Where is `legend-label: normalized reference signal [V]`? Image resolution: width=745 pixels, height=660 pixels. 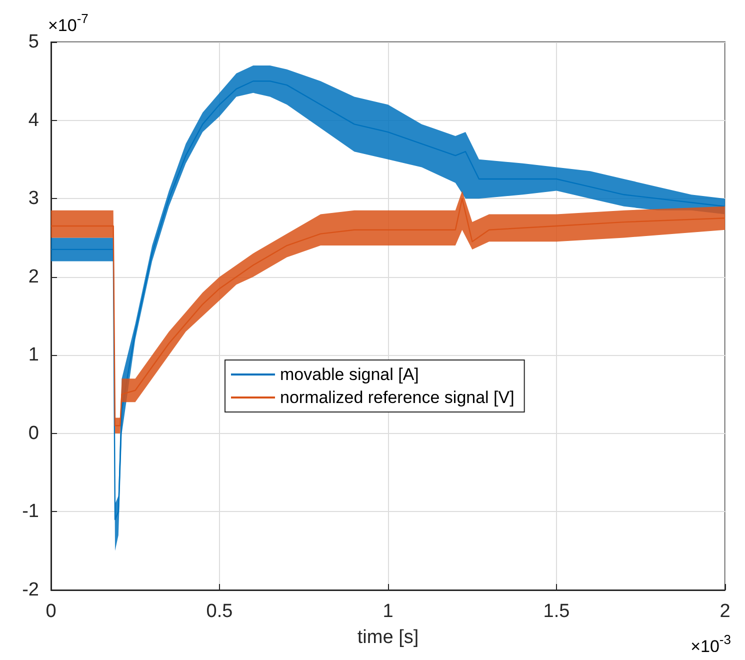 legend-label: normalized reference signal [V] is located at coordinates (397, 397).